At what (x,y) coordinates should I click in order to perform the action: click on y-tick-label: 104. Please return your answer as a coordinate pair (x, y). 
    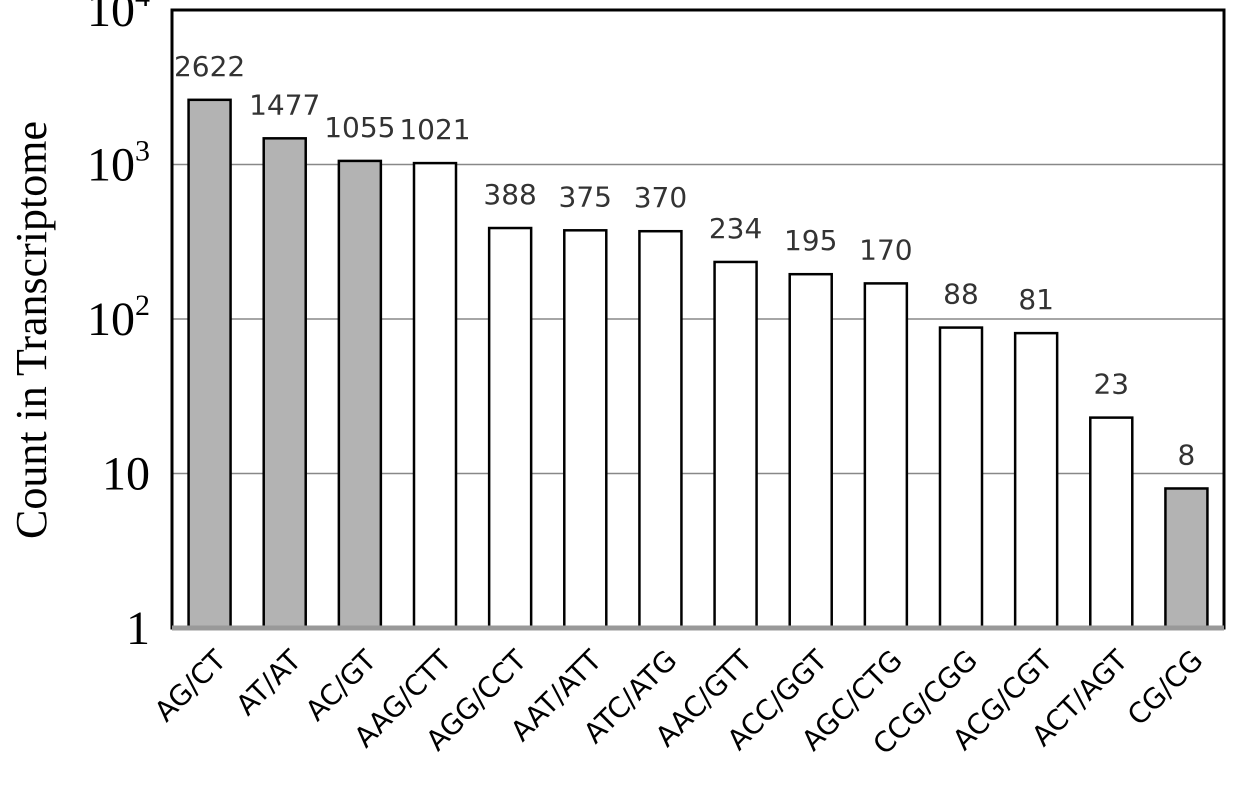
    Looking at the image, I should click on (118, 18).